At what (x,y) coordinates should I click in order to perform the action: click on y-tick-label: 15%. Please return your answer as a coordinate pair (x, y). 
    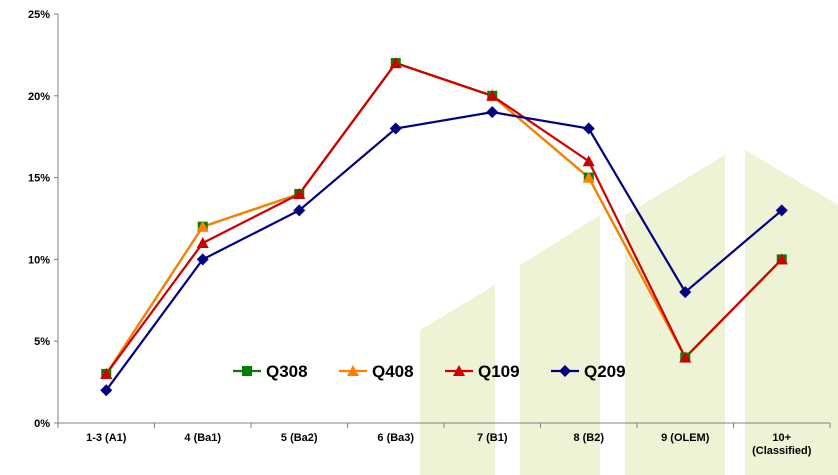
    Looking at the image, I should click on (39, 179).